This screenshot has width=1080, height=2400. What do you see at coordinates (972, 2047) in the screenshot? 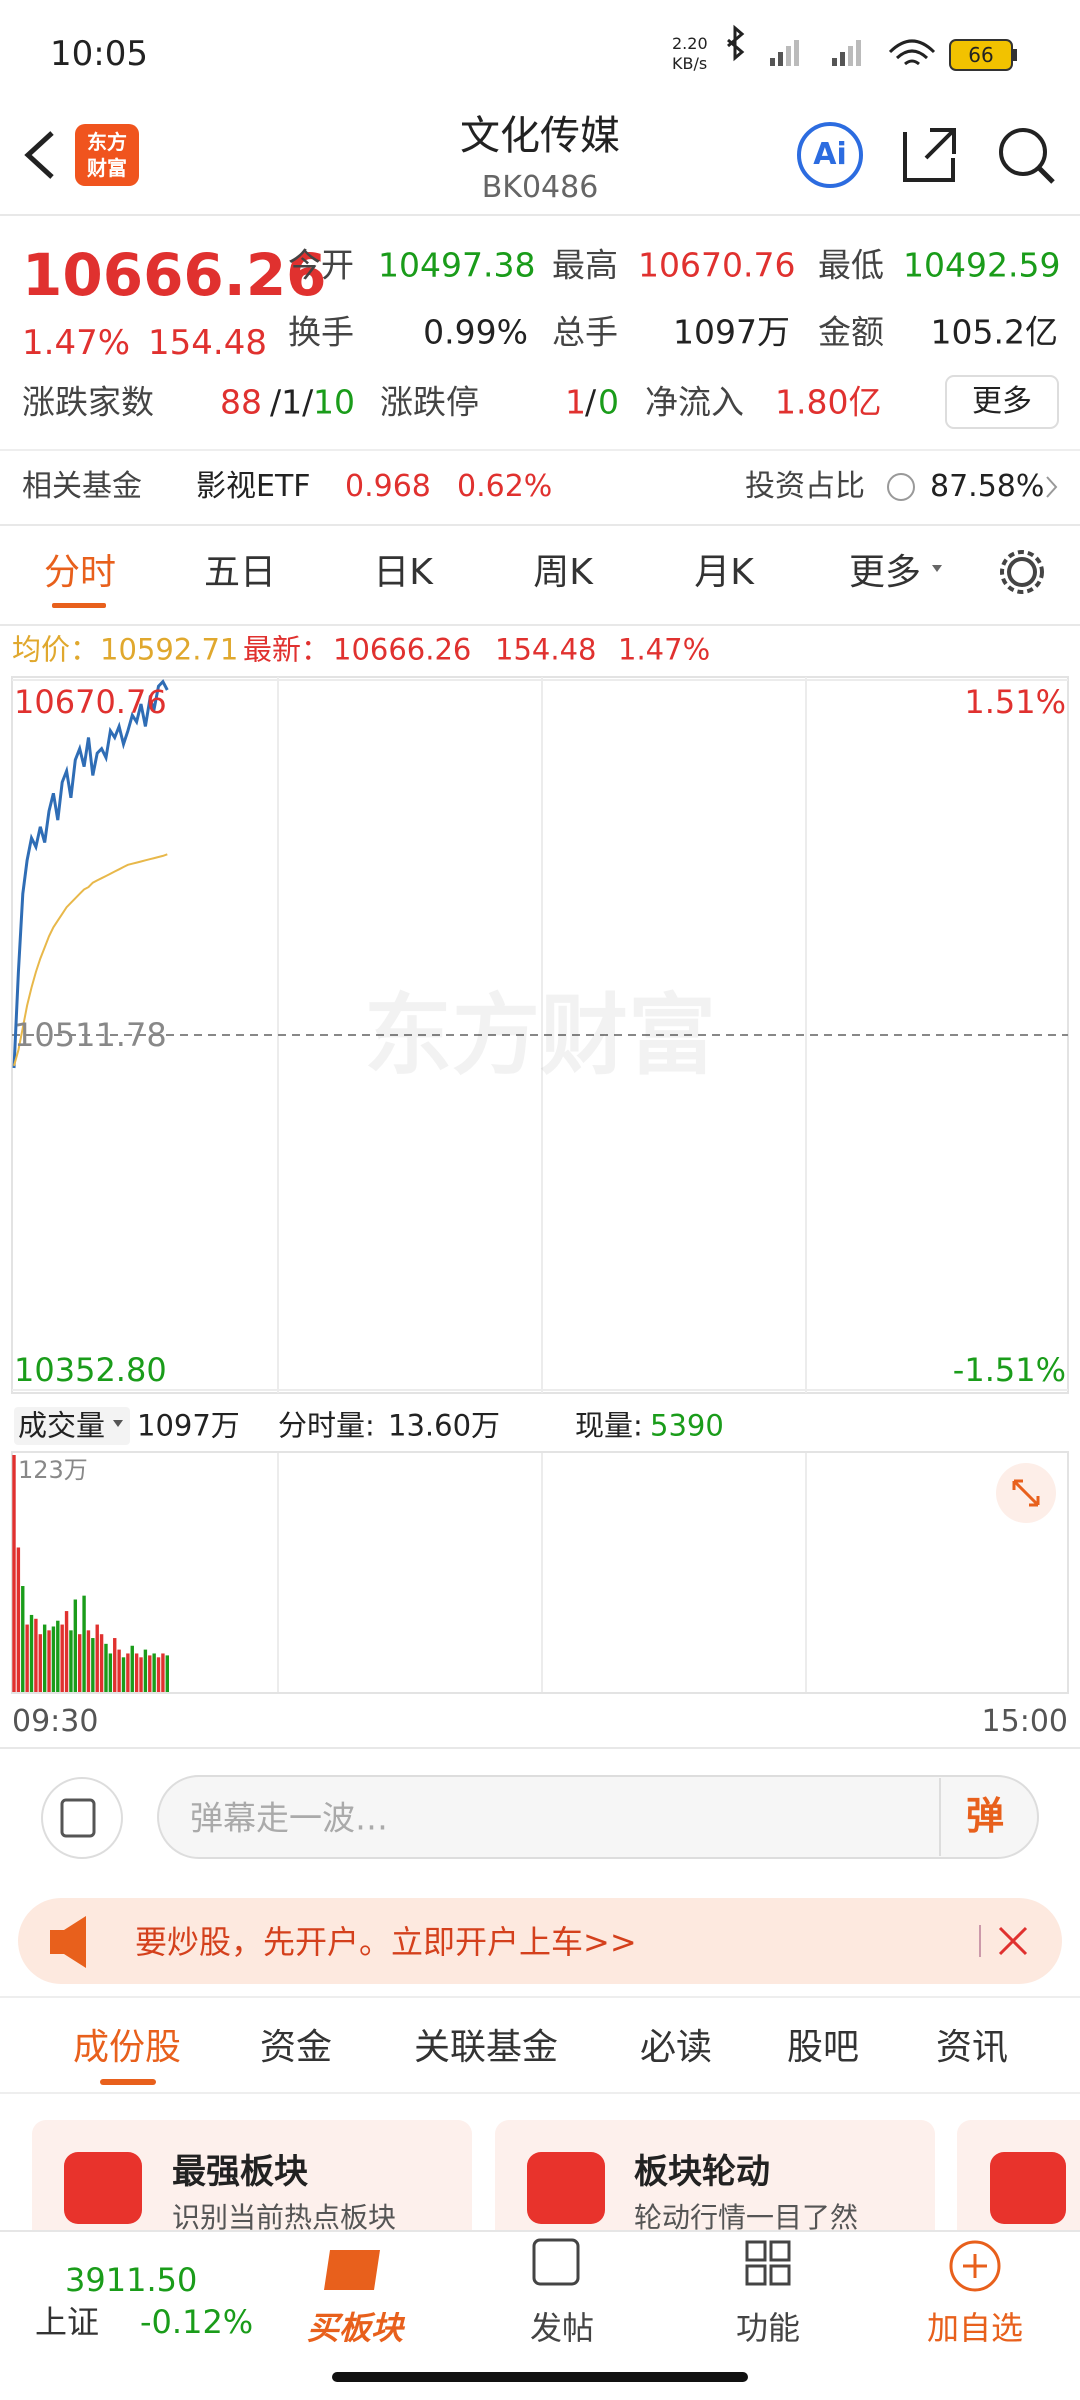
I see `sub-tab: 资讯` at bounding box center [972, 2047].